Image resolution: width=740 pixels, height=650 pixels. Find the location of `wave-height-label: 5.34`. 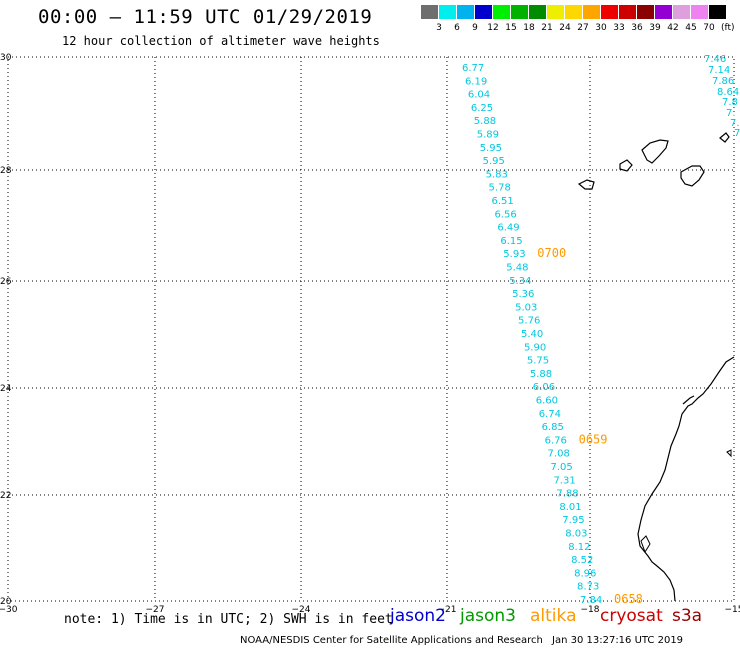

wave-height-label: 5.34 is located at coordinates (520, 281).